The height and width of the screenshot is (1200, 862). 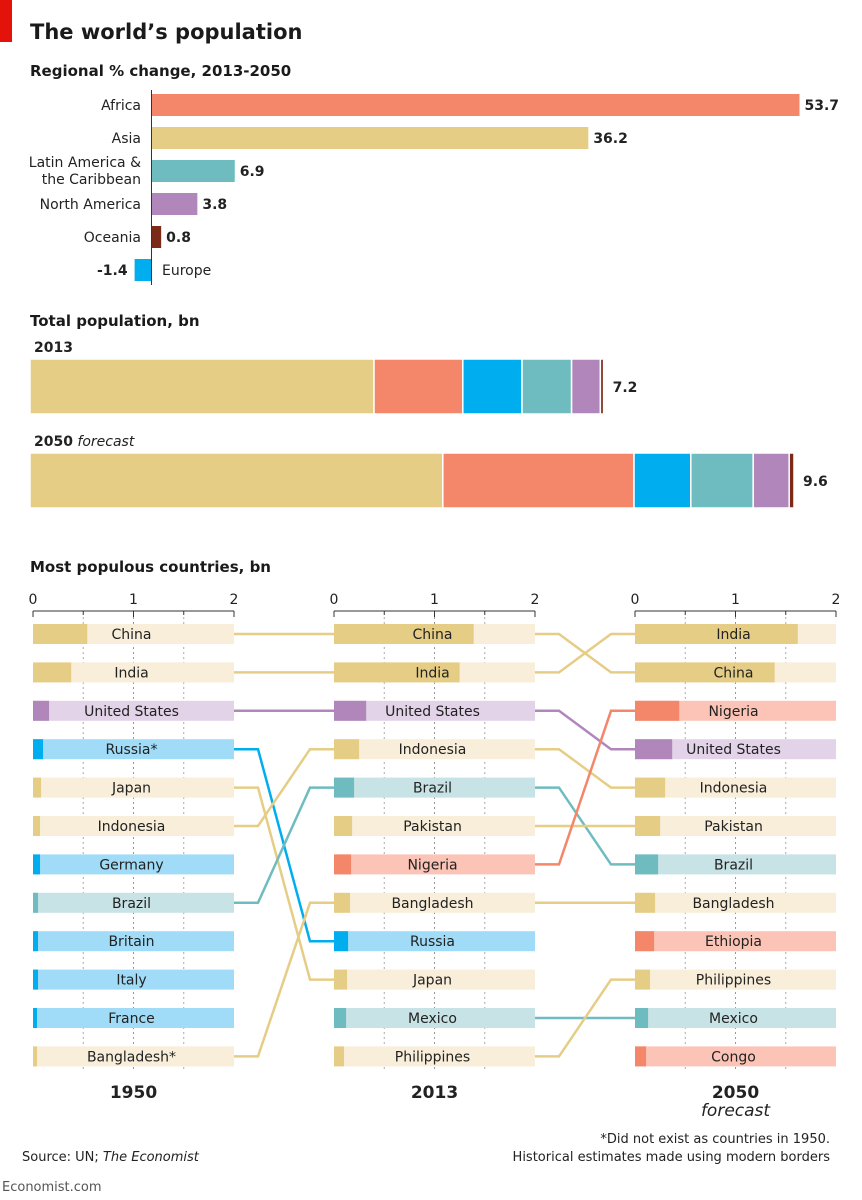 I want to click on country-label-2050-mexico: Mexico, so click(x=733, y=1019).